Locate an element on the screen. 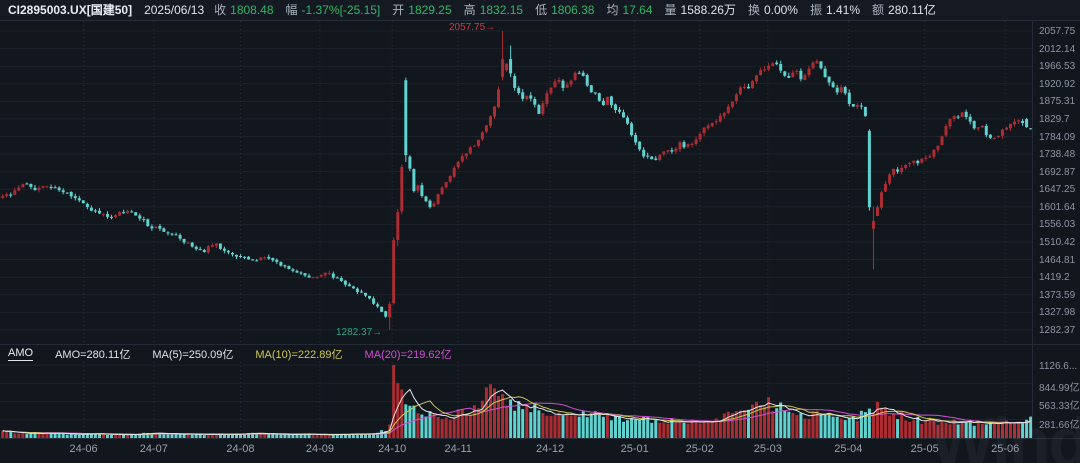  quote-field: 开 1829.25 is located at coordinates (421, 10).